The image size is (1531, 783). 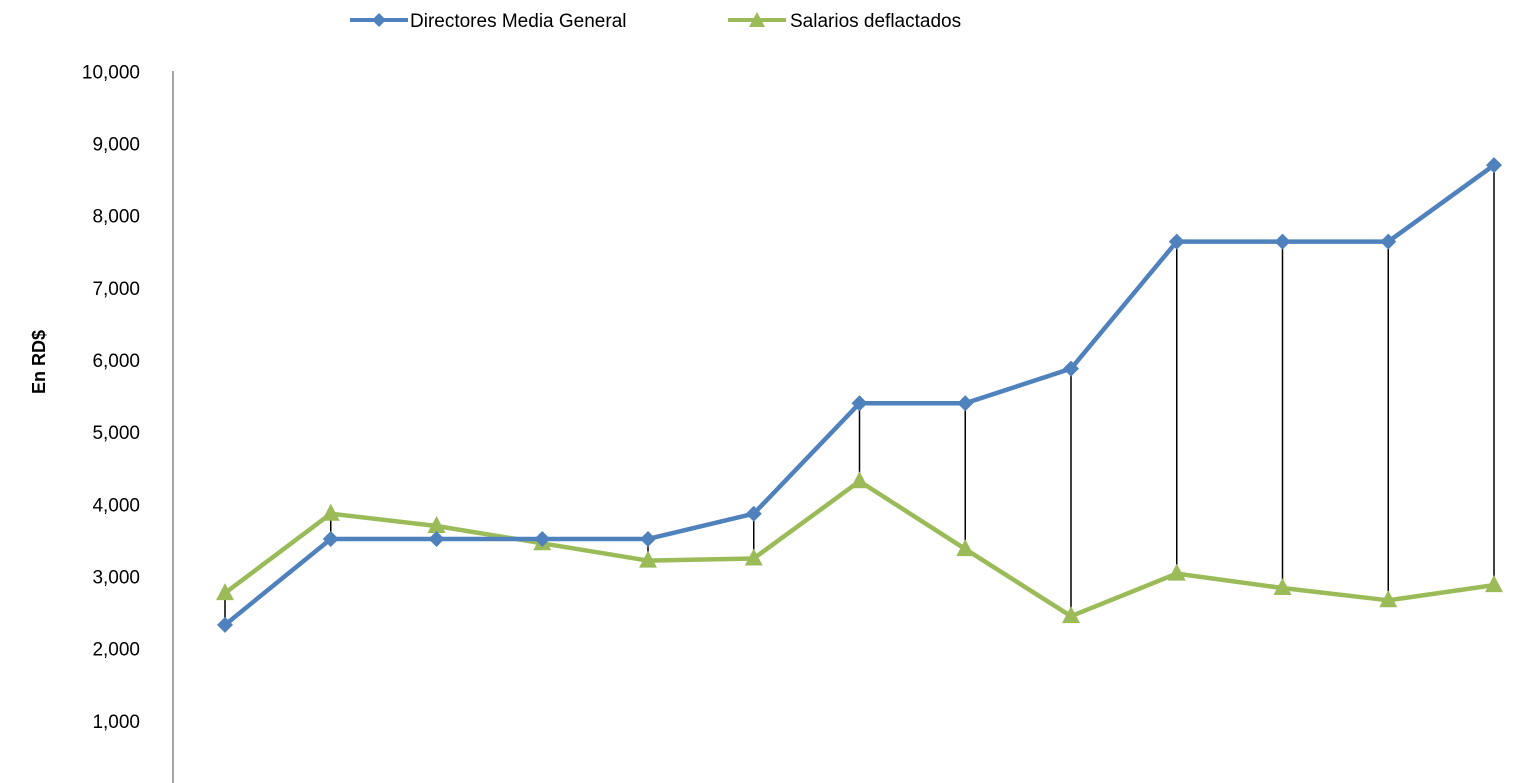 What do you see at coordinates (875, 21) in the screenshot?
I see `legend-label-salarios: Salarios deflactados` at bounding box center [875, 21].